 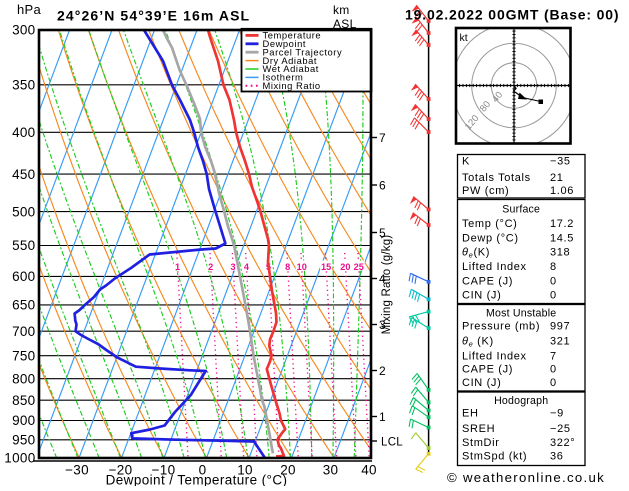 What do you see at coordinates (291, 68) in the screenshot?
I see `svg-text: Wet Adiabat` at bounding box center [291, 68].